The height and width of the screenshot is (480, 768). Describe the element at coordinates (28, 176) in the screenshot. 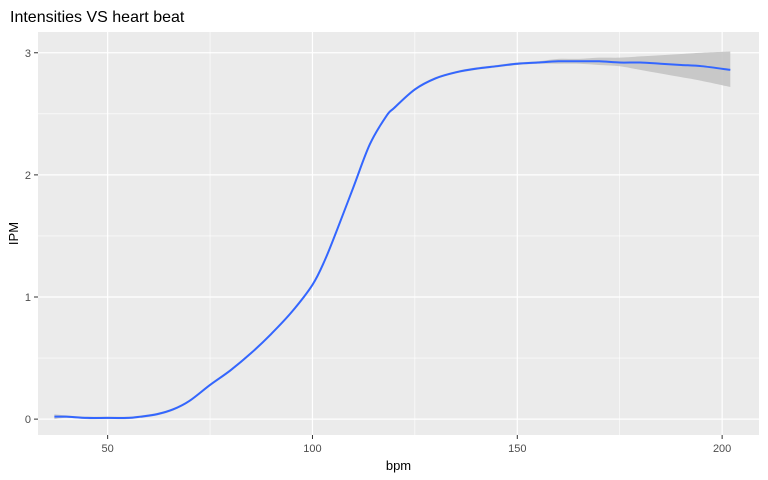

I see `y-tick-label: 2` at that location.